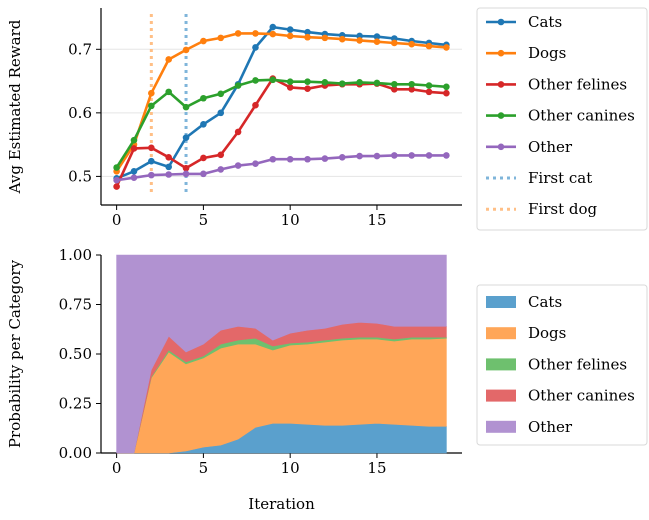 This screenshot has height=520, width=649. What do you see at coordinates (80, 176) in the screenshot?
I see `y-tick-label: 0.5` at bounding box center [80, 176].